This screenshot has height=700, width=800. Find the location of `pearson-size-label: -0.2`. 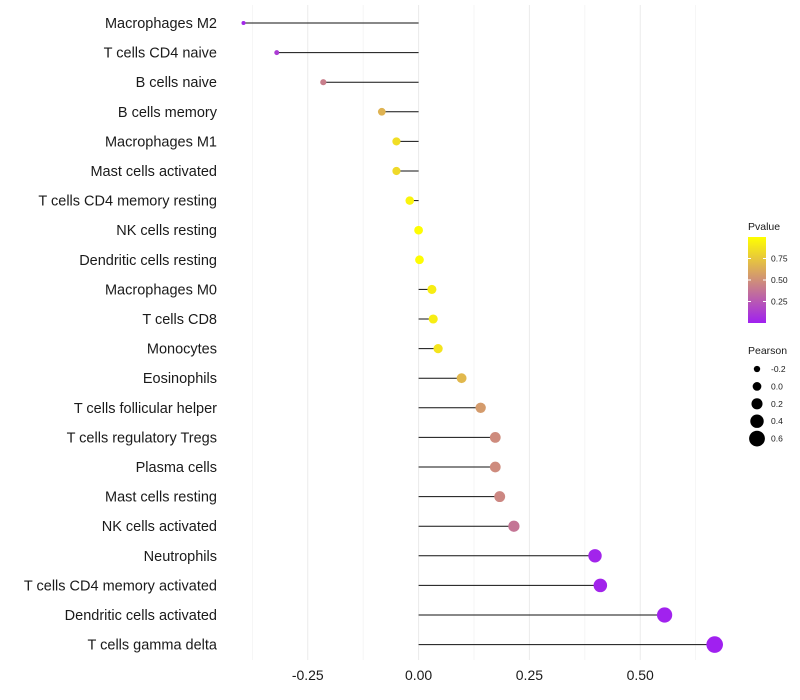

pearson-size-label: -0.2 is located at coordinates (778, 369).